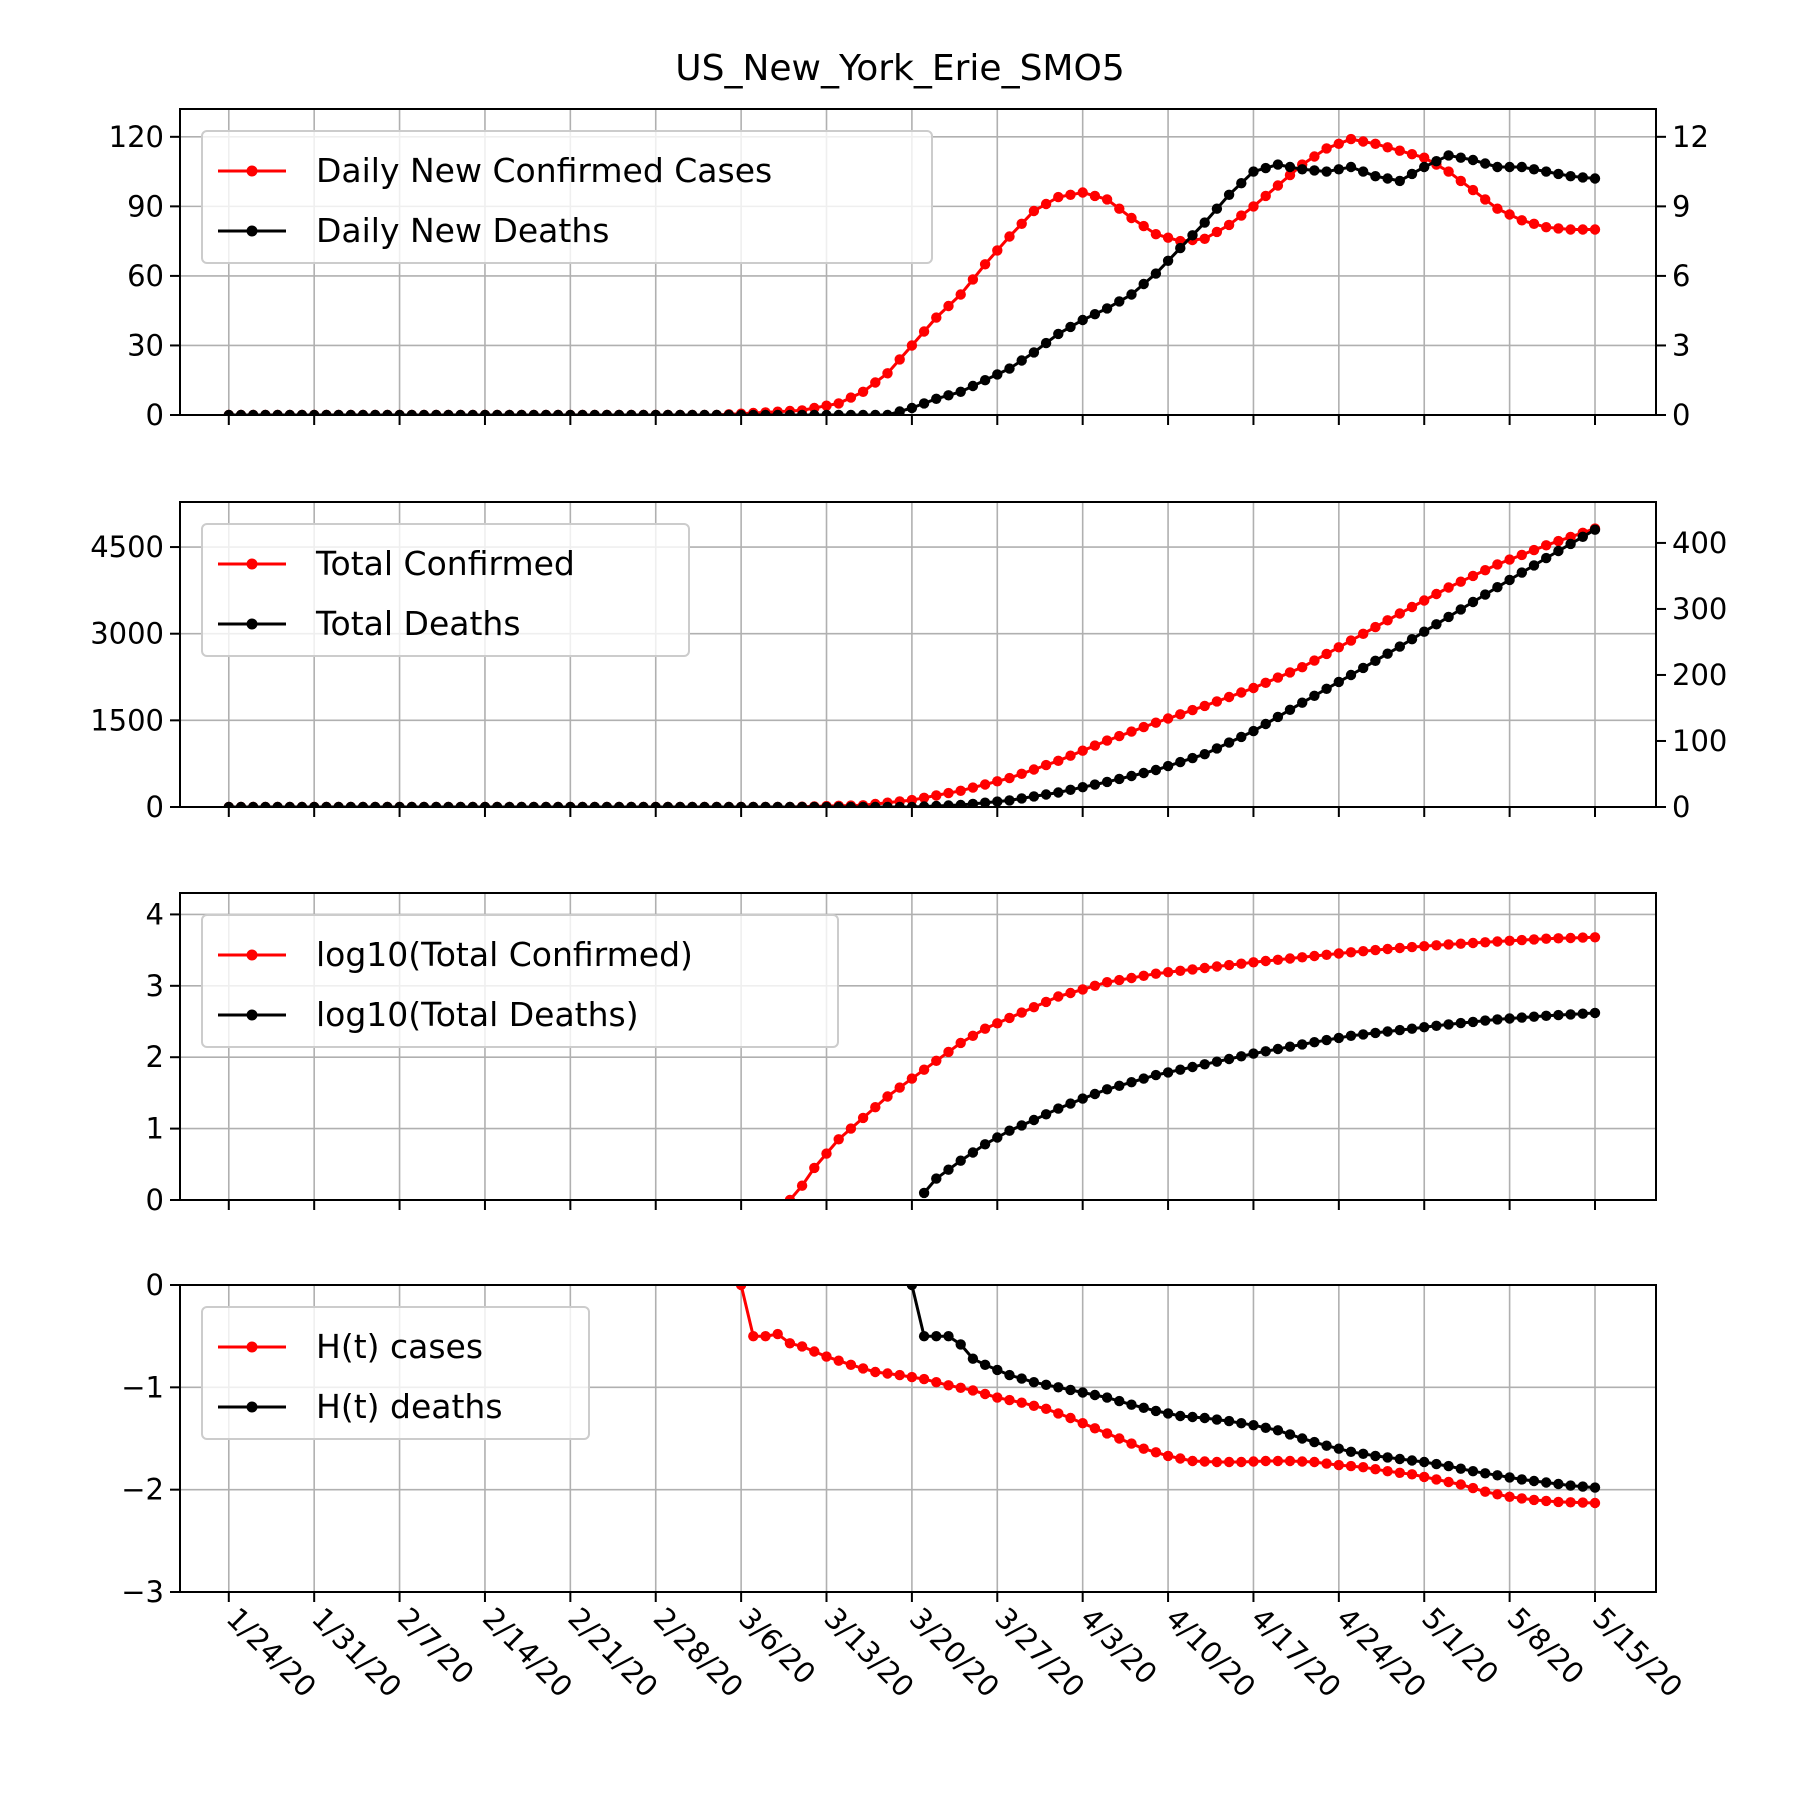 The height and width of the screenshot is (1800, 1800). What do you see at coordinates (1699, 609) in the screenshot?
I see `y-right-tick-label: 300` at bounding box center [1699, 609].